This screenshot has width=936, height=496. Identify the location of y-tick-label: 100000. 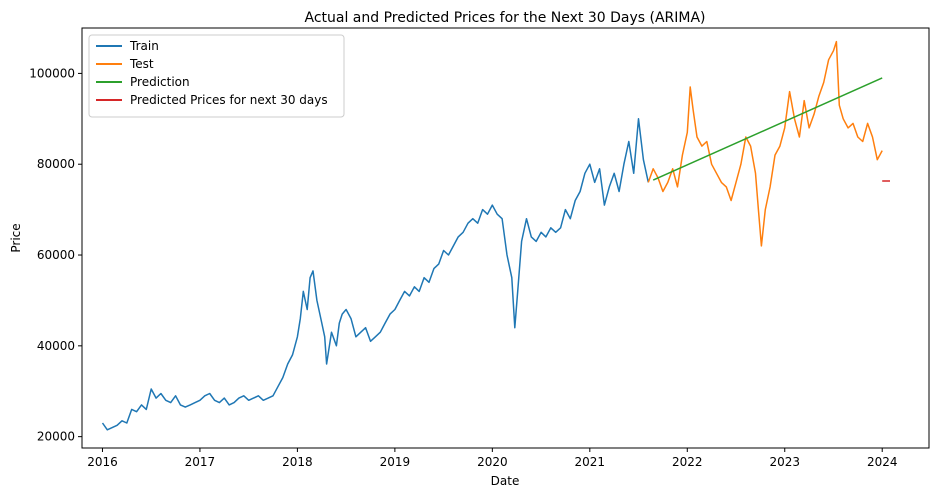
(52, 73).